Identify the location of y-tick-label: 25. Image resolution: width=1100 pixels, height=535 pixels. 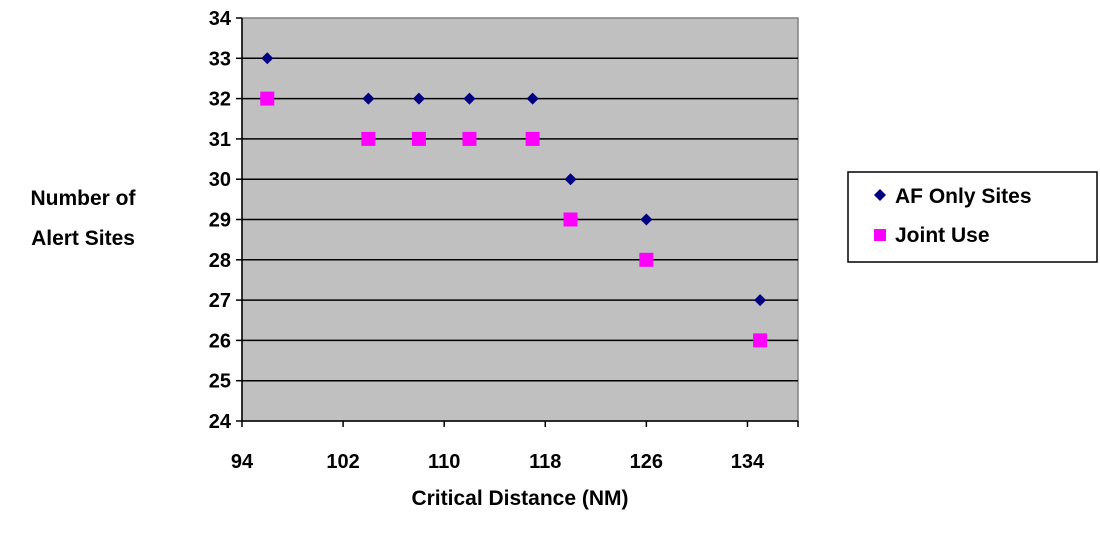
(220, 382).